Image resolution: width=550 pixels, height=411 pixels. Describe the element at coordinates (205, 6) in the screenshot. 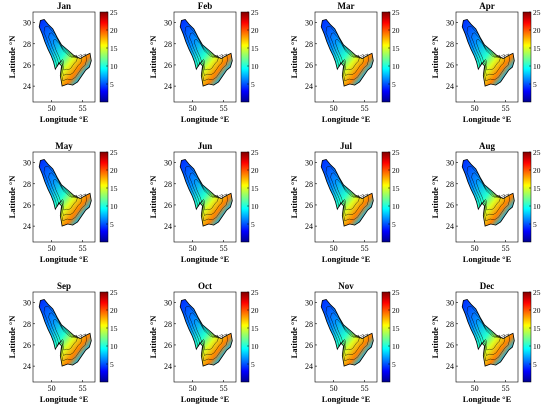

I see `panel-title: Feb` at that location.